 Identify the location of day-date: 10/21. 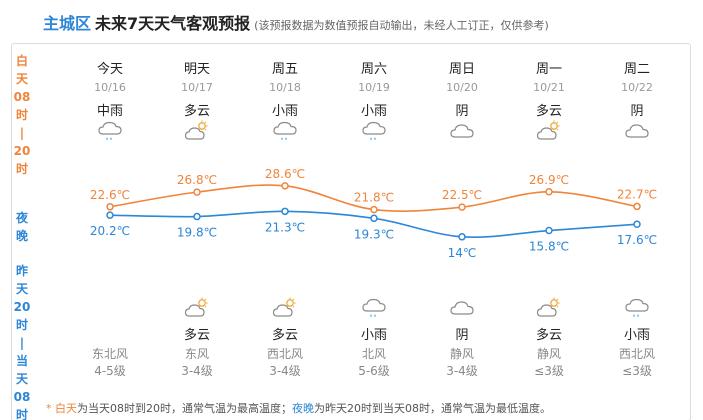
(549, 87).